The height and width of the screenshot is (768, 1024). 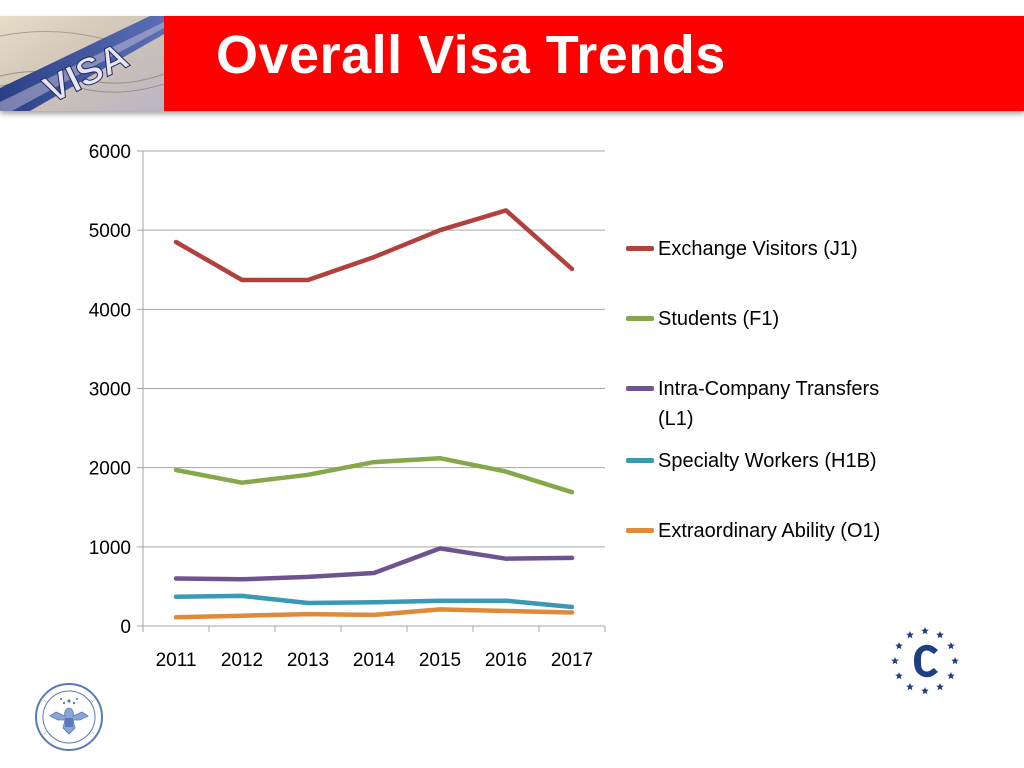 I want to click on x-tick-label: 2014, so click(x=374, y=660).